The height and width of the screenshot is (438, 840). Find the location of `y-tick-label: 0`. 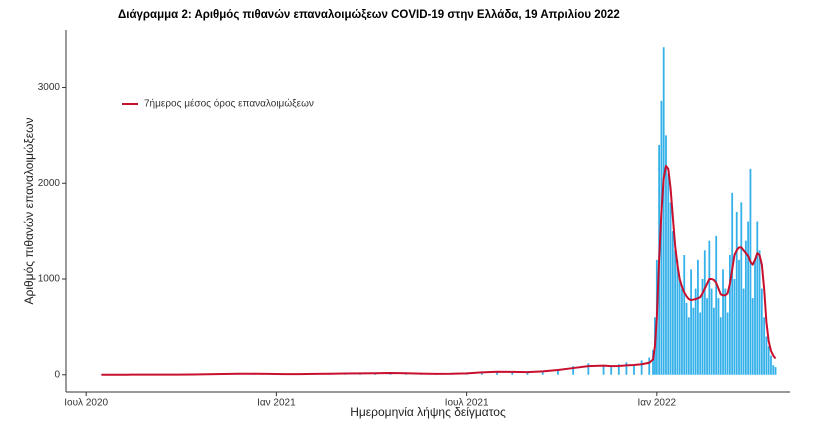

y-tick-label: 0 is located at coordinates (57, 374).